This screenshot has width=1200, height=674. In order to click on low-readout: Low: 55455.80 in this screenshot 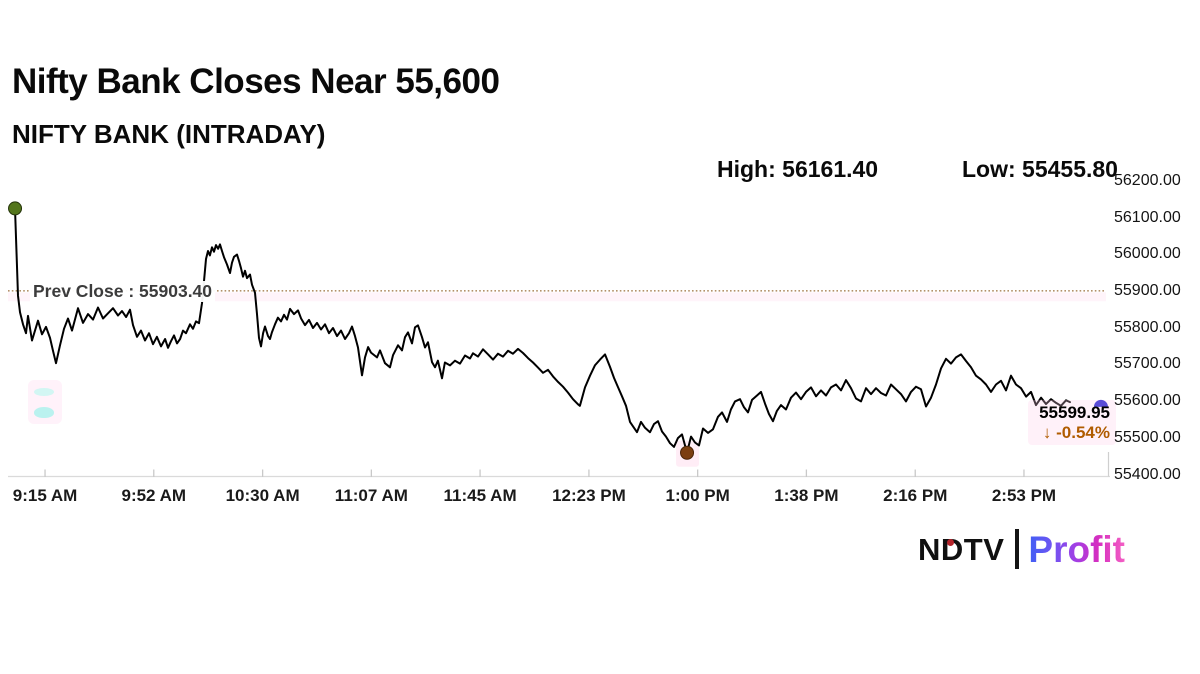, I will do `click(1040, 169)`.